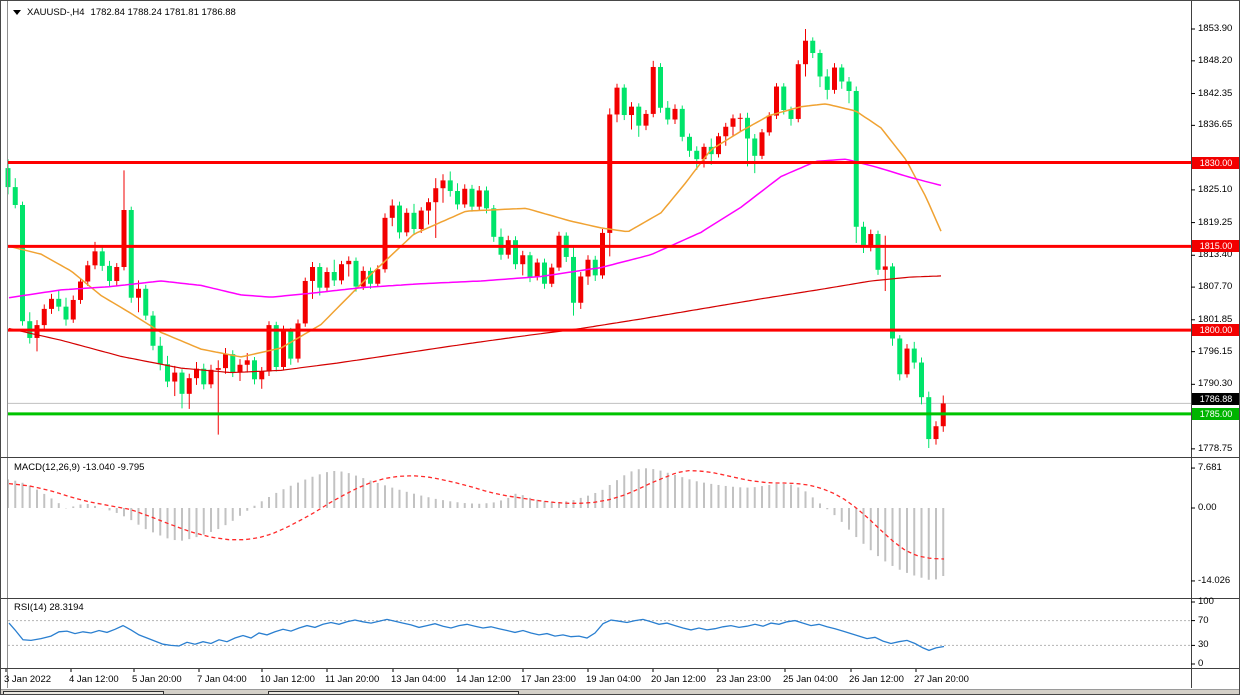 This screenshot has height=695, width=1240. Describe the element at coordinates (1215, 189) in the screenshot. I see `price-tick-1825.10: 1825.10` at that location.